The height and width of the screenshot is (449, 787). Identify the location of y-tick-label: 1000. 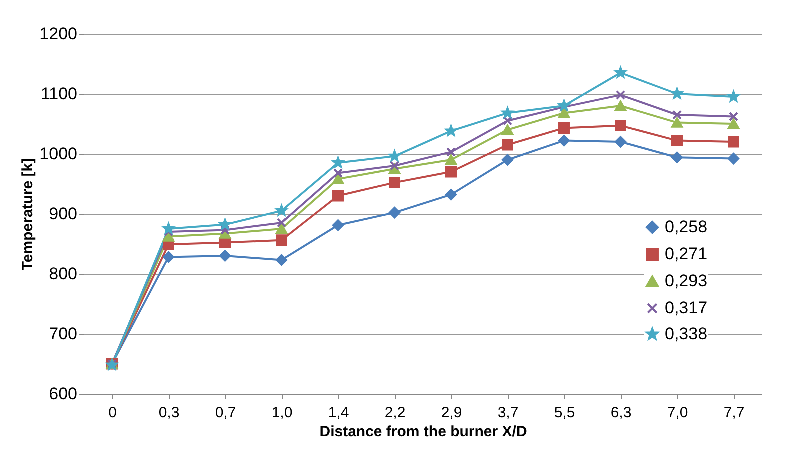
(59, 154).